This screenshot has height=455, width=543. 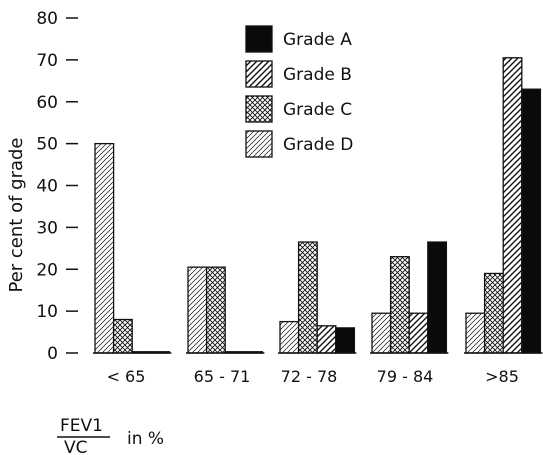 What do you see at coordinates (47, 145) in the screenshot?
I see `y-tick-label: 50` at bounding box center [47, 145].